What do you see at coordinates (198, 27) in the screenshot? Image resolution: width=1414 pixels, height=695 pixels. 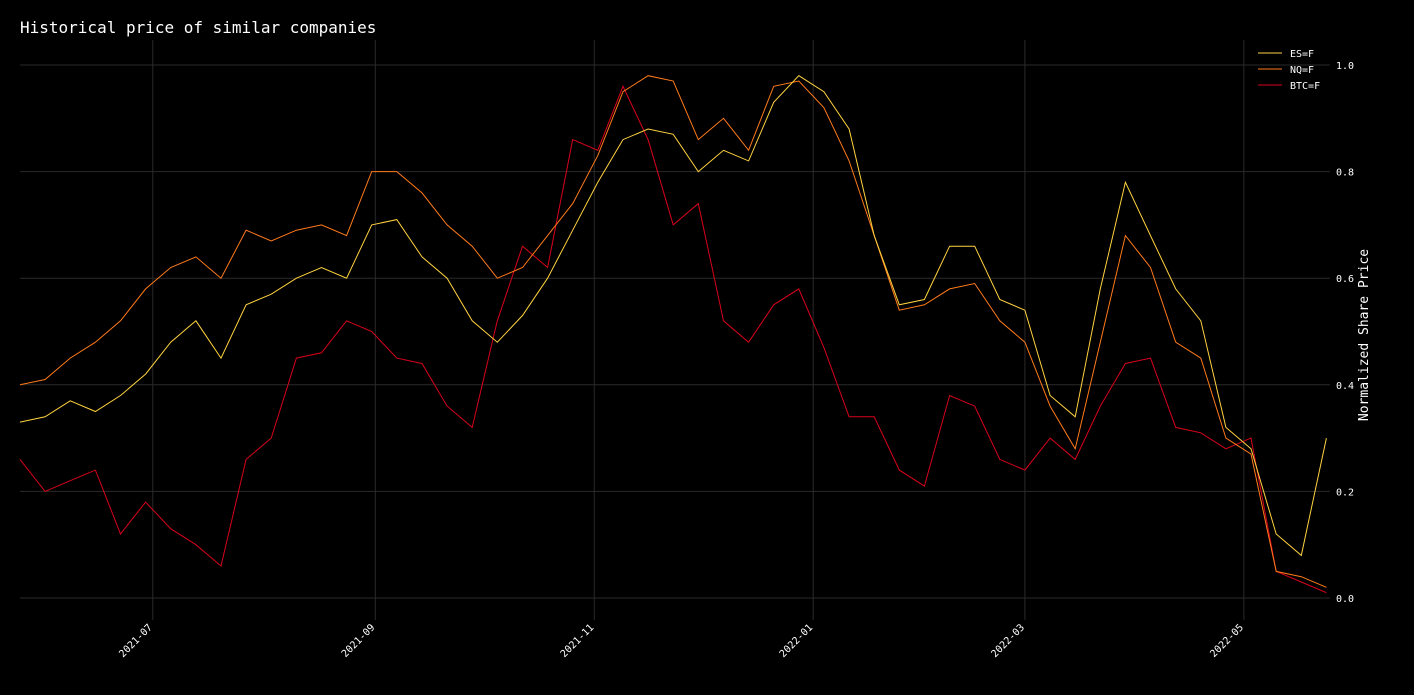 I see `chart-title: Historical price of similar companies` at bounding box center [198, 27].